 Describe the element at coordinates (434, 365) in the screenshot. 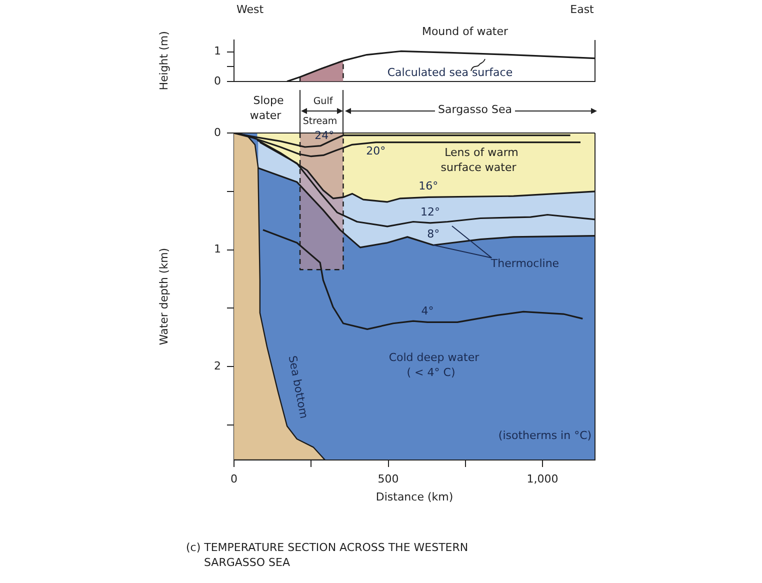

I see `annotation: Cold deep water ( < 4° C)` at that location.